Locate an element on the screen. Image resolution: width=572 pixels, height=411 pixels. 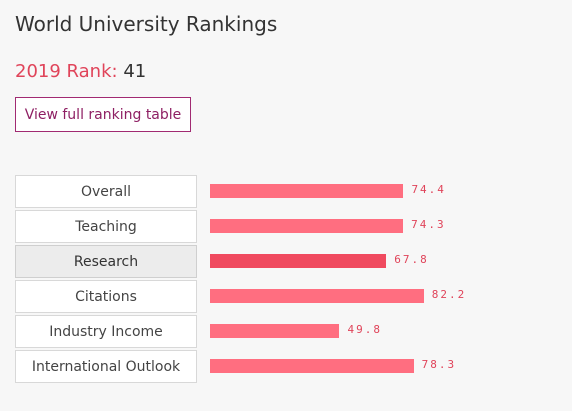
metric-row-industry-income: Industry Income 49.8 is located at coordinates (285, 332).